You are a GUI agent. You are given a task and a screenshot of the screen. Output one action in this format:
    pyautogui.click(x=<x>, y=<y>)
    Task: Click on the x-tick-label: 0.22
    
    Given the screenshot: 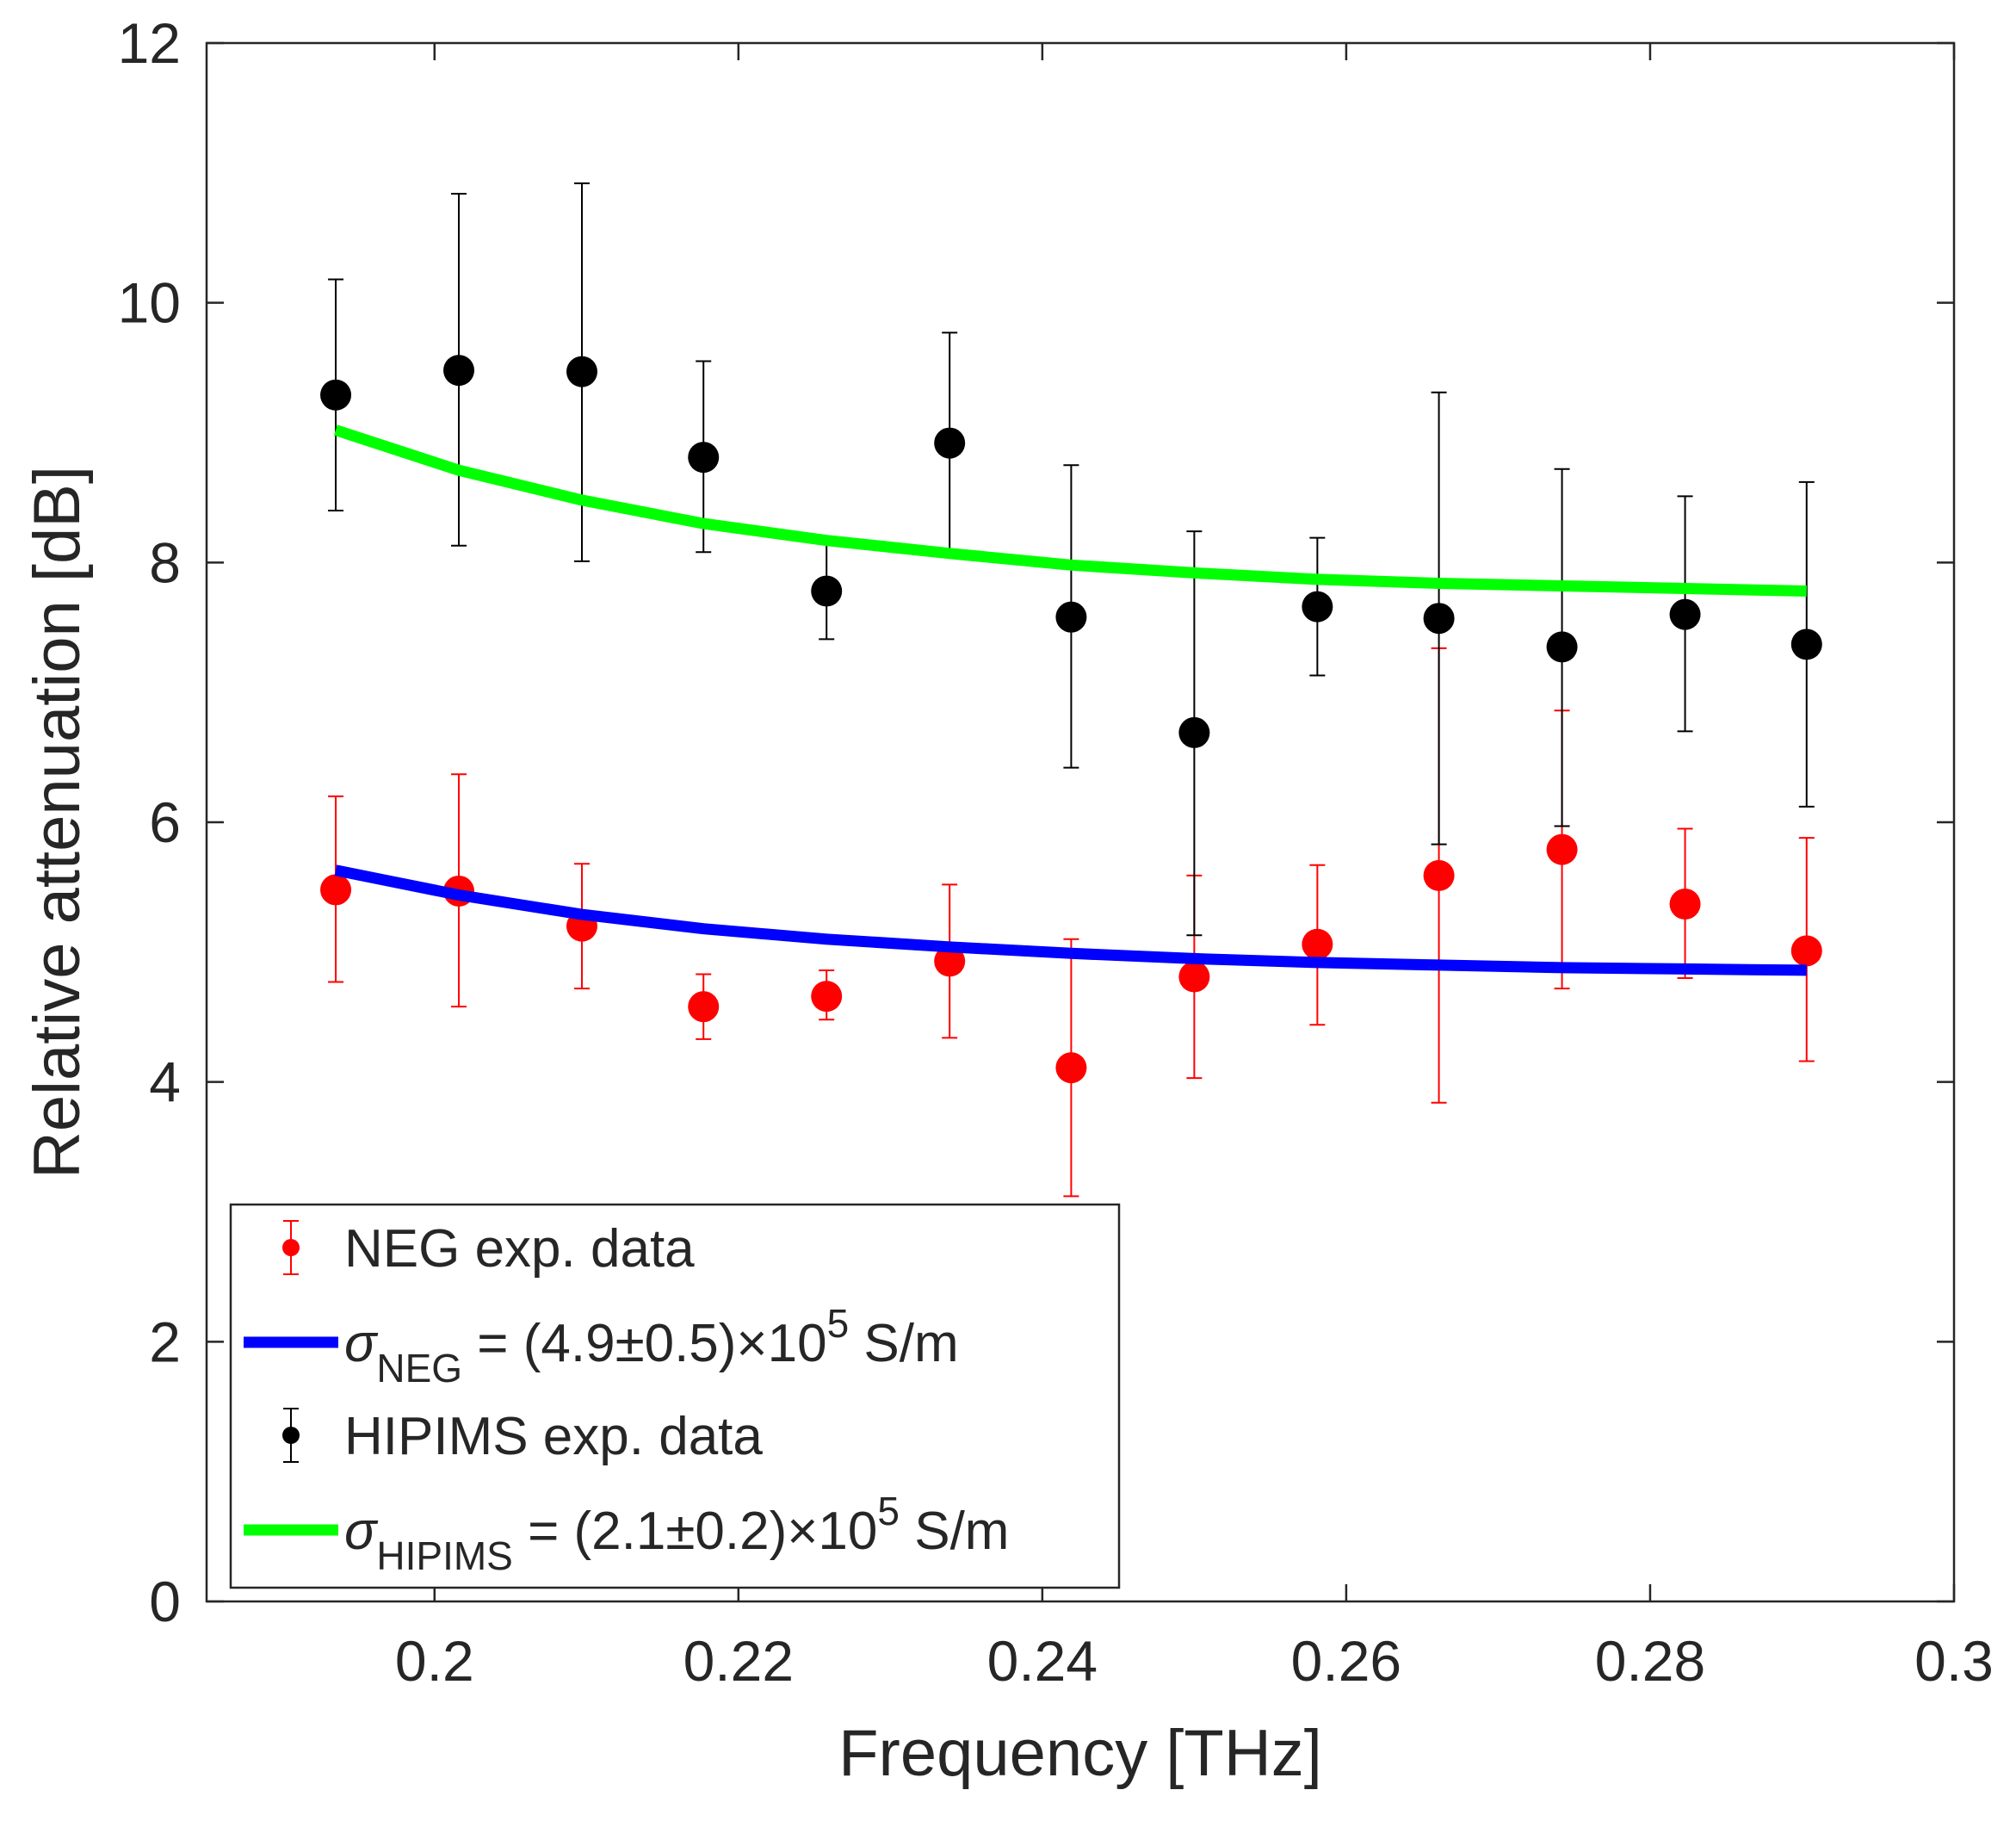 What is the action you would take?
    pyautogui.click(x=738, y=1661)
    